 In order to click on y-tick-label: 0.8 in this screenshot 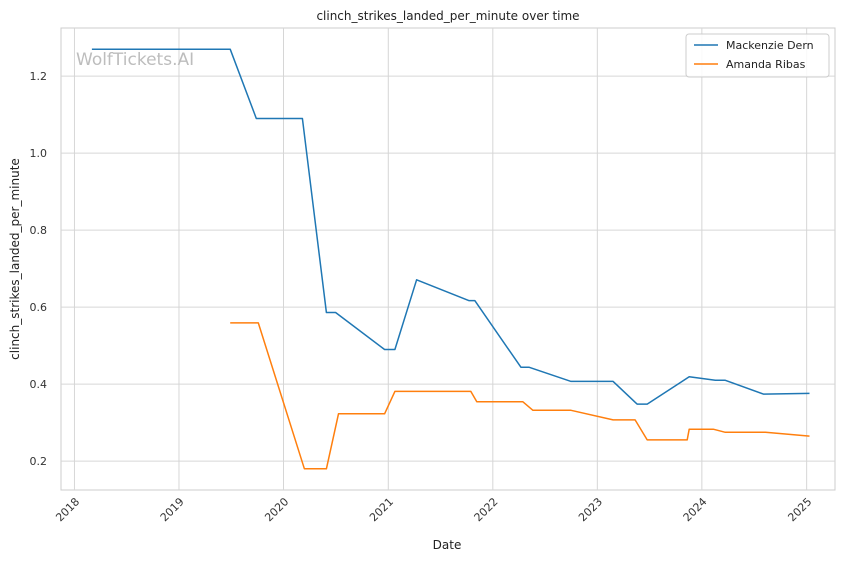, I will do `click(39, 230)`.